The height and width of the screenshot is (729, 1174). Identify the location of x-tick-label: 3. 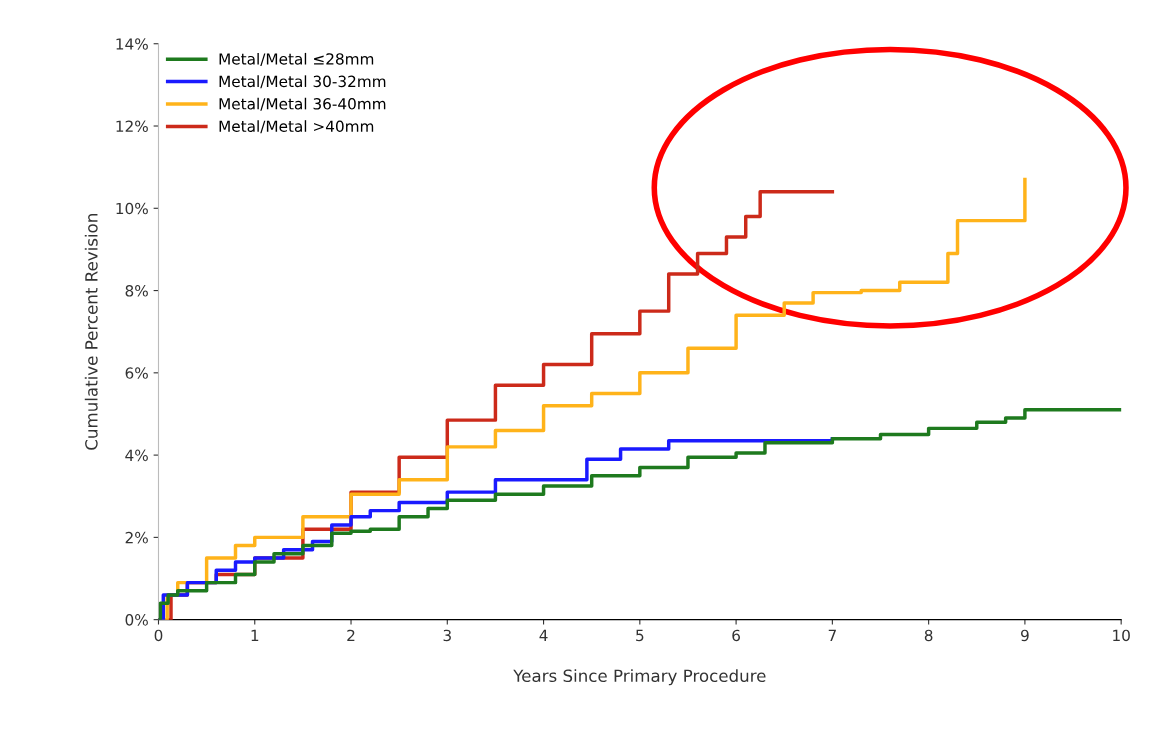
(447, 635).